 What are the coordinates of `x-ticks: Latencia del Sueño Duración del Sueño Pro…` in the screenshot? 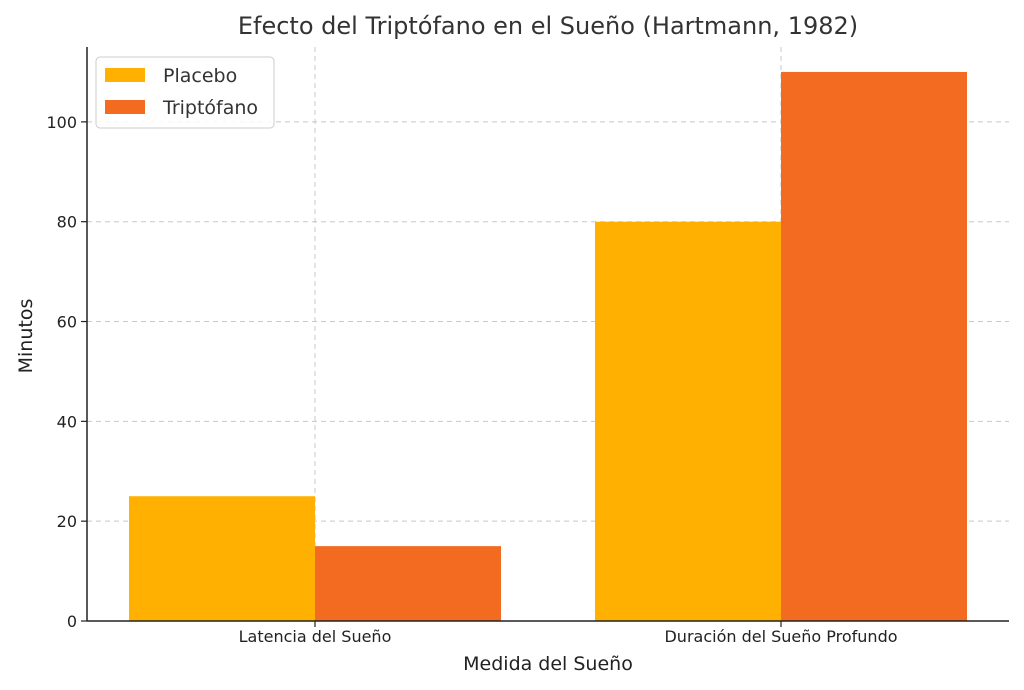 It's located at (568, 633).